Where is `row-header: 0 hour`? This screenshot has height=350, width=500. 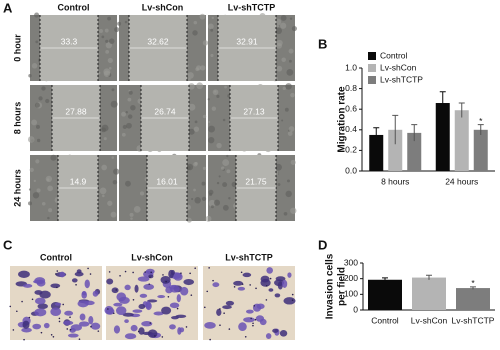
row-header: 0 hour is located at coordinates (17, 48).